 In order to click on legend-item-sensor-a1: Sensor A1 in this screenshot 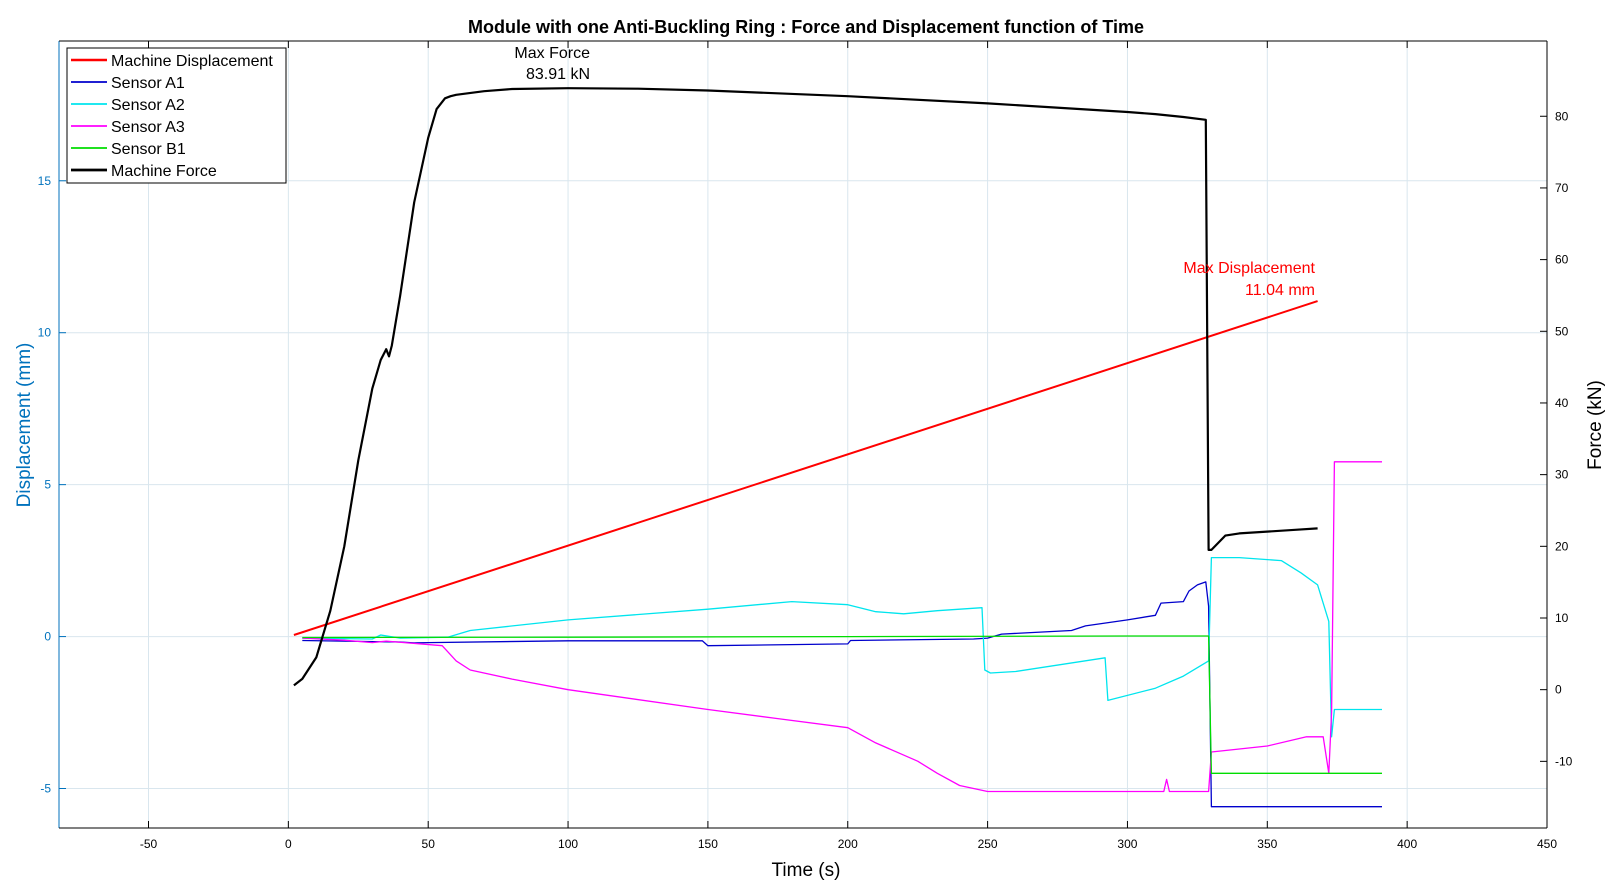, I will do `click(128, 83)`.